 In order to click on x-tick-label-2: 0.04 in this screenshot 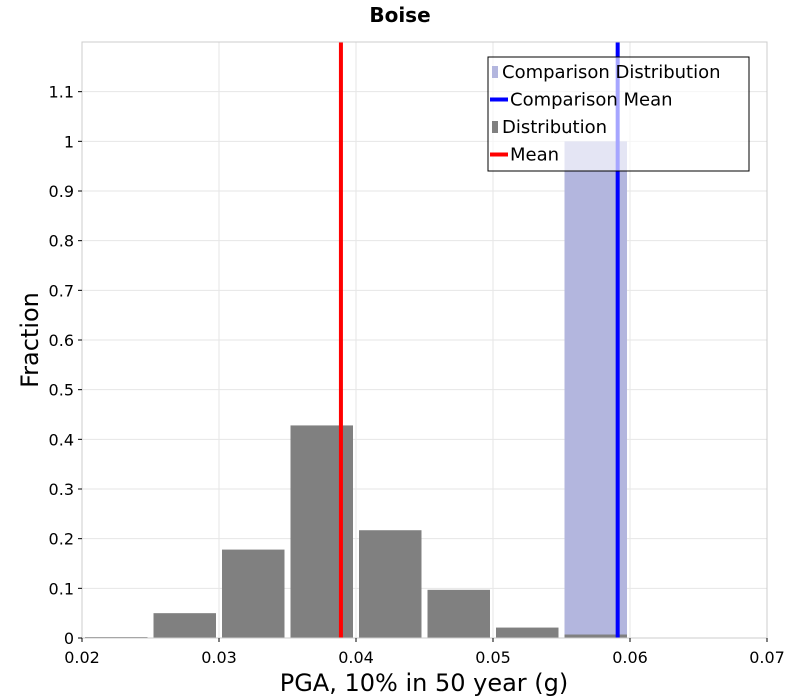, I will do `click(356, 657)`.